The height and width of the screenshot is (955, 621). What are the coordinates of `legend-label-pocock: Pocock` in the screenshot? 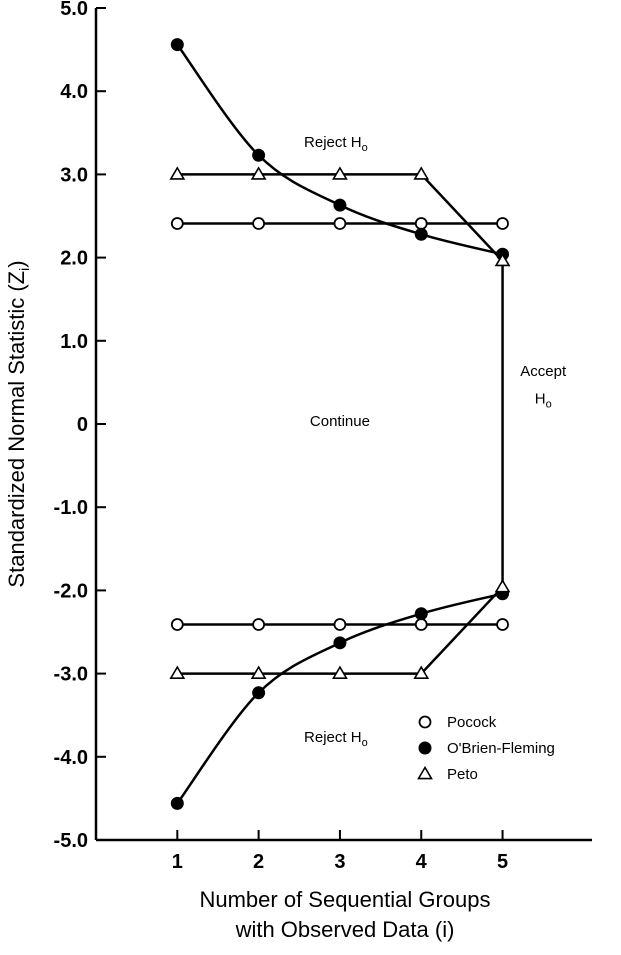 It's located at (472, 722).